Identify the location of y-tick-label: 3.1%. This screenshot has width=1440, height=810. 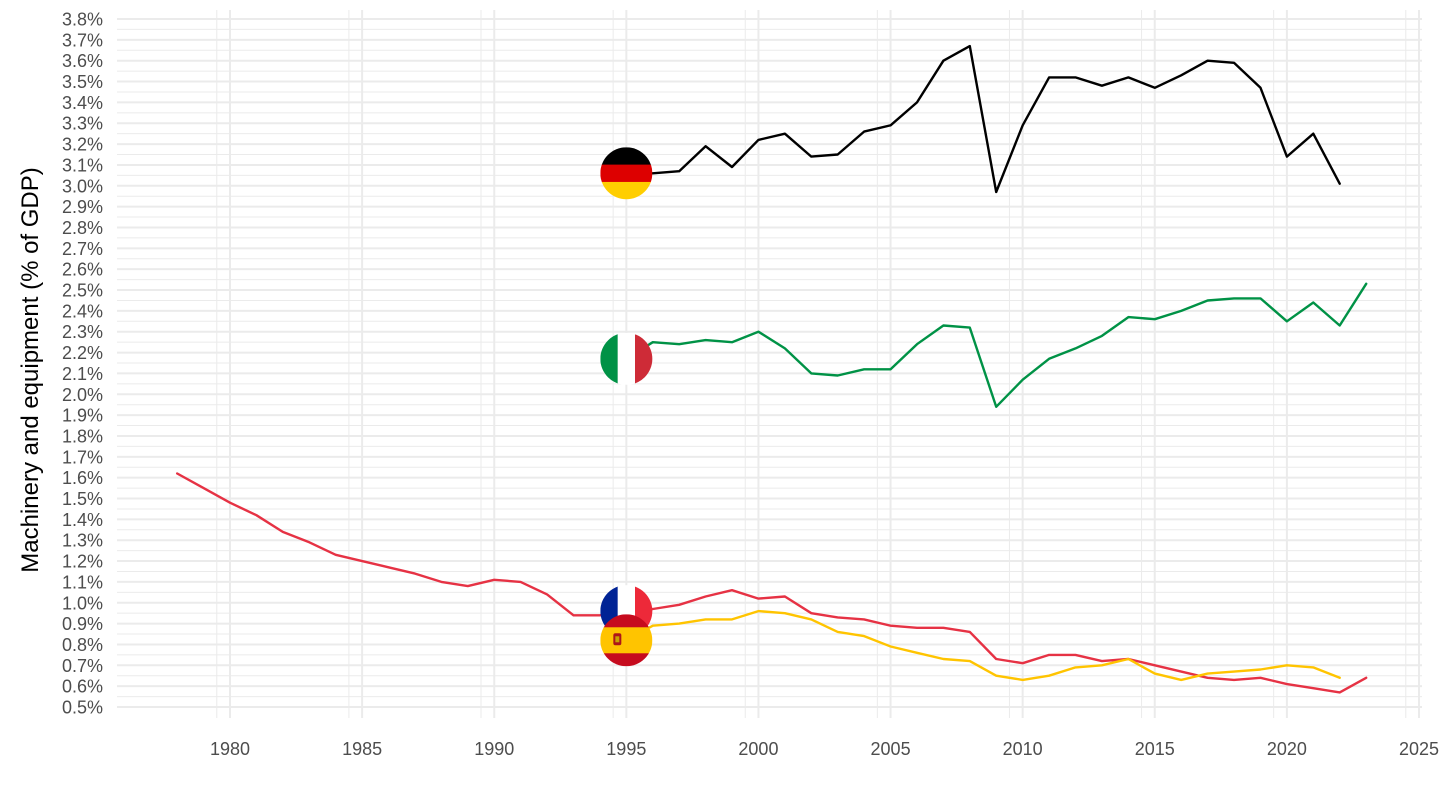
(82, 165).